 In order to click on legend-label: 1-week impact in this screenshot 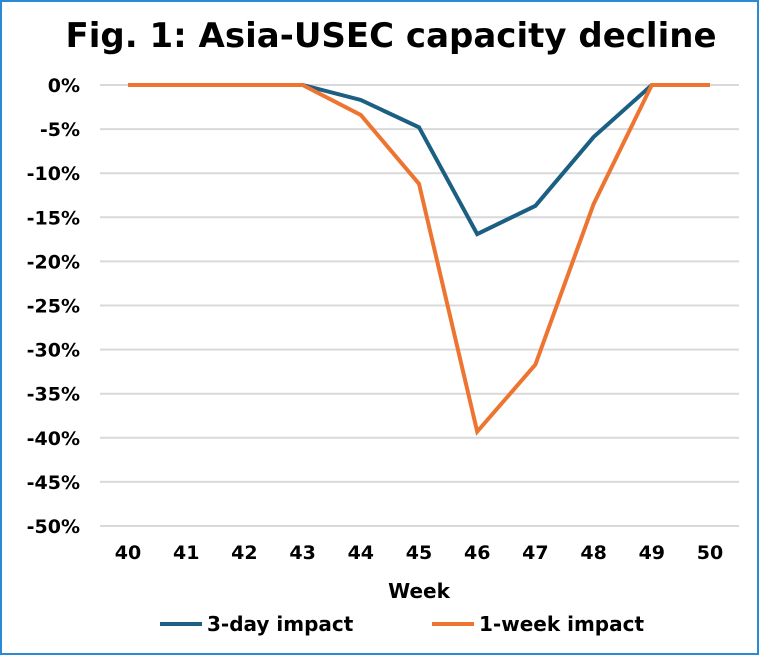, I will do `click(561, 624)`.